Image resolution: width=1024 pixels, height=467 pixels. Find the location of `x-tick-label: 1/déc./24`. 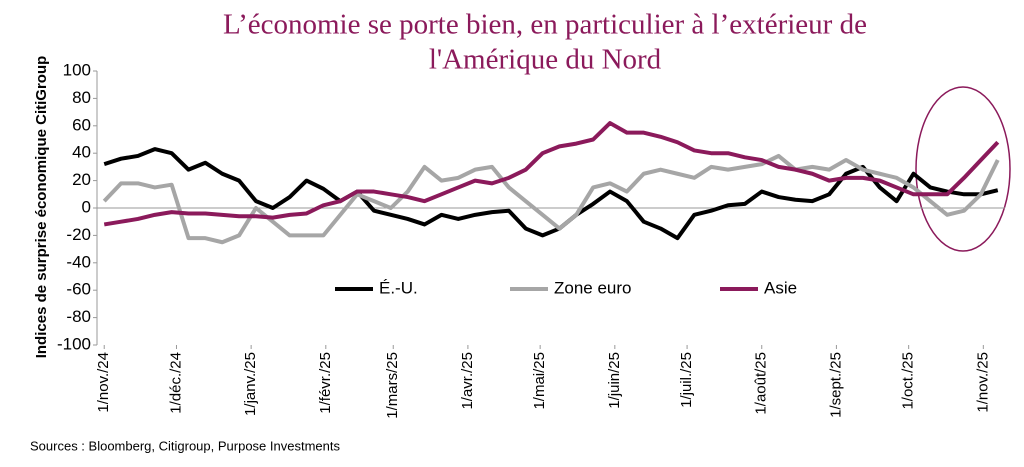

x-tick-label: 1/déc./24 is located at coordinates (175, 383).